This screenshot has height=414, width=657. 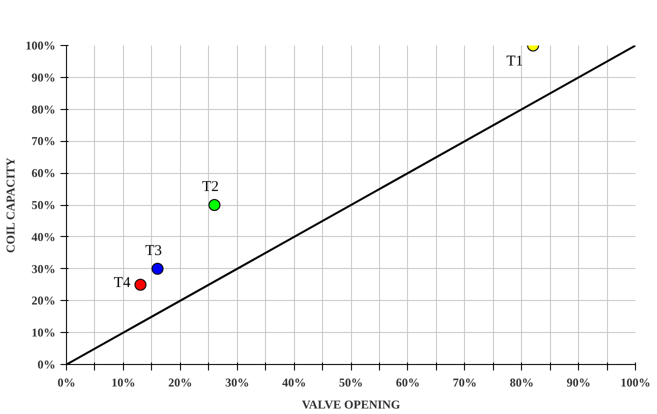 I want to click on x-tick-label: 50%, so click(x=351, y=383).